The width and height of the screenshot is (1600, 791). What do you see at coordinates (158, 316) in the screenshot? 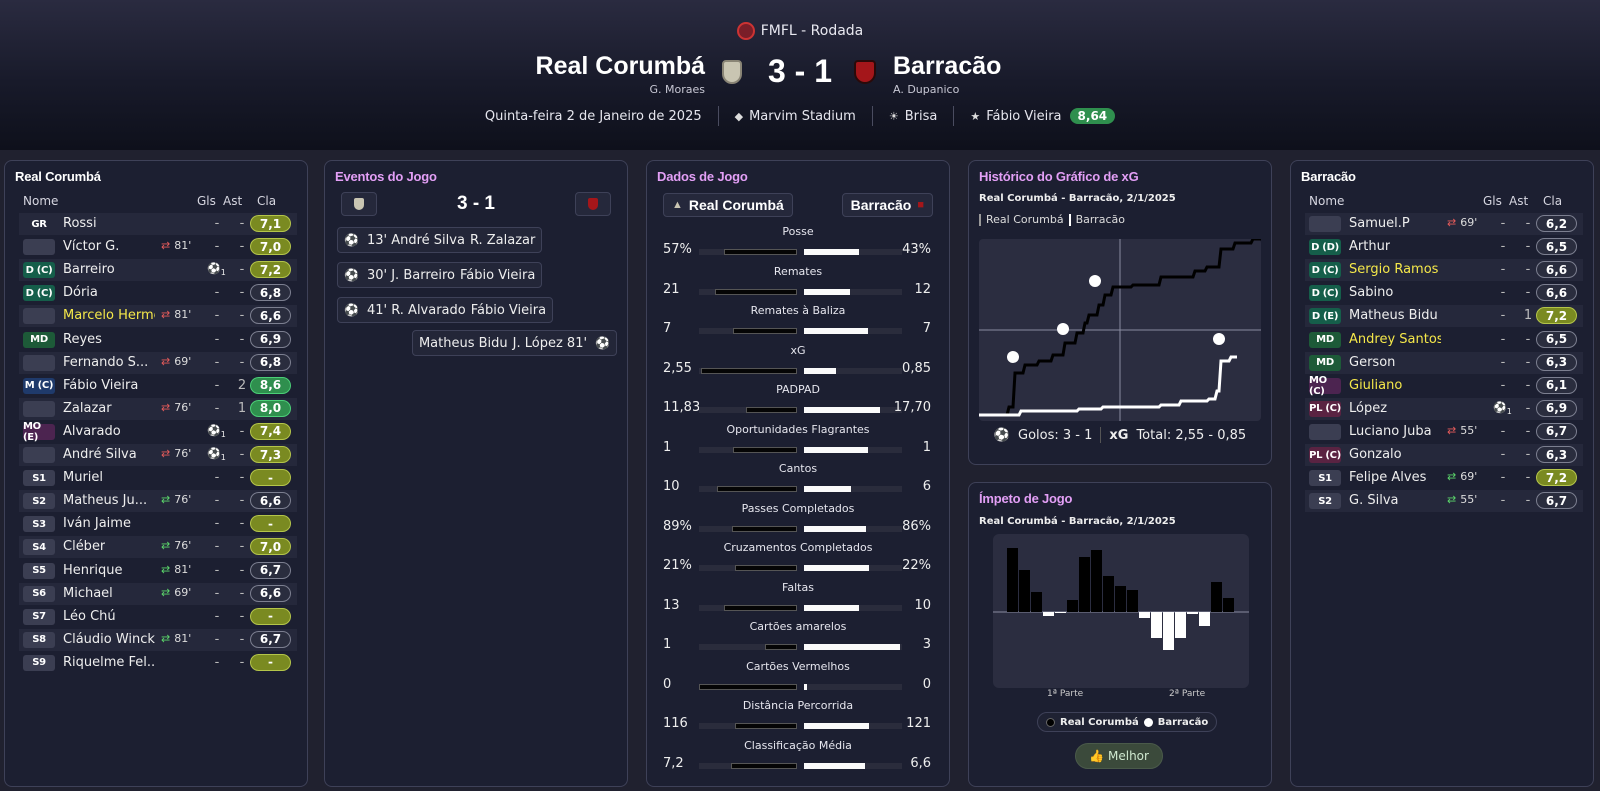
I see `player-row: Marcelo Hermes⇄81'--6,6` at bounding box center [158, 316].